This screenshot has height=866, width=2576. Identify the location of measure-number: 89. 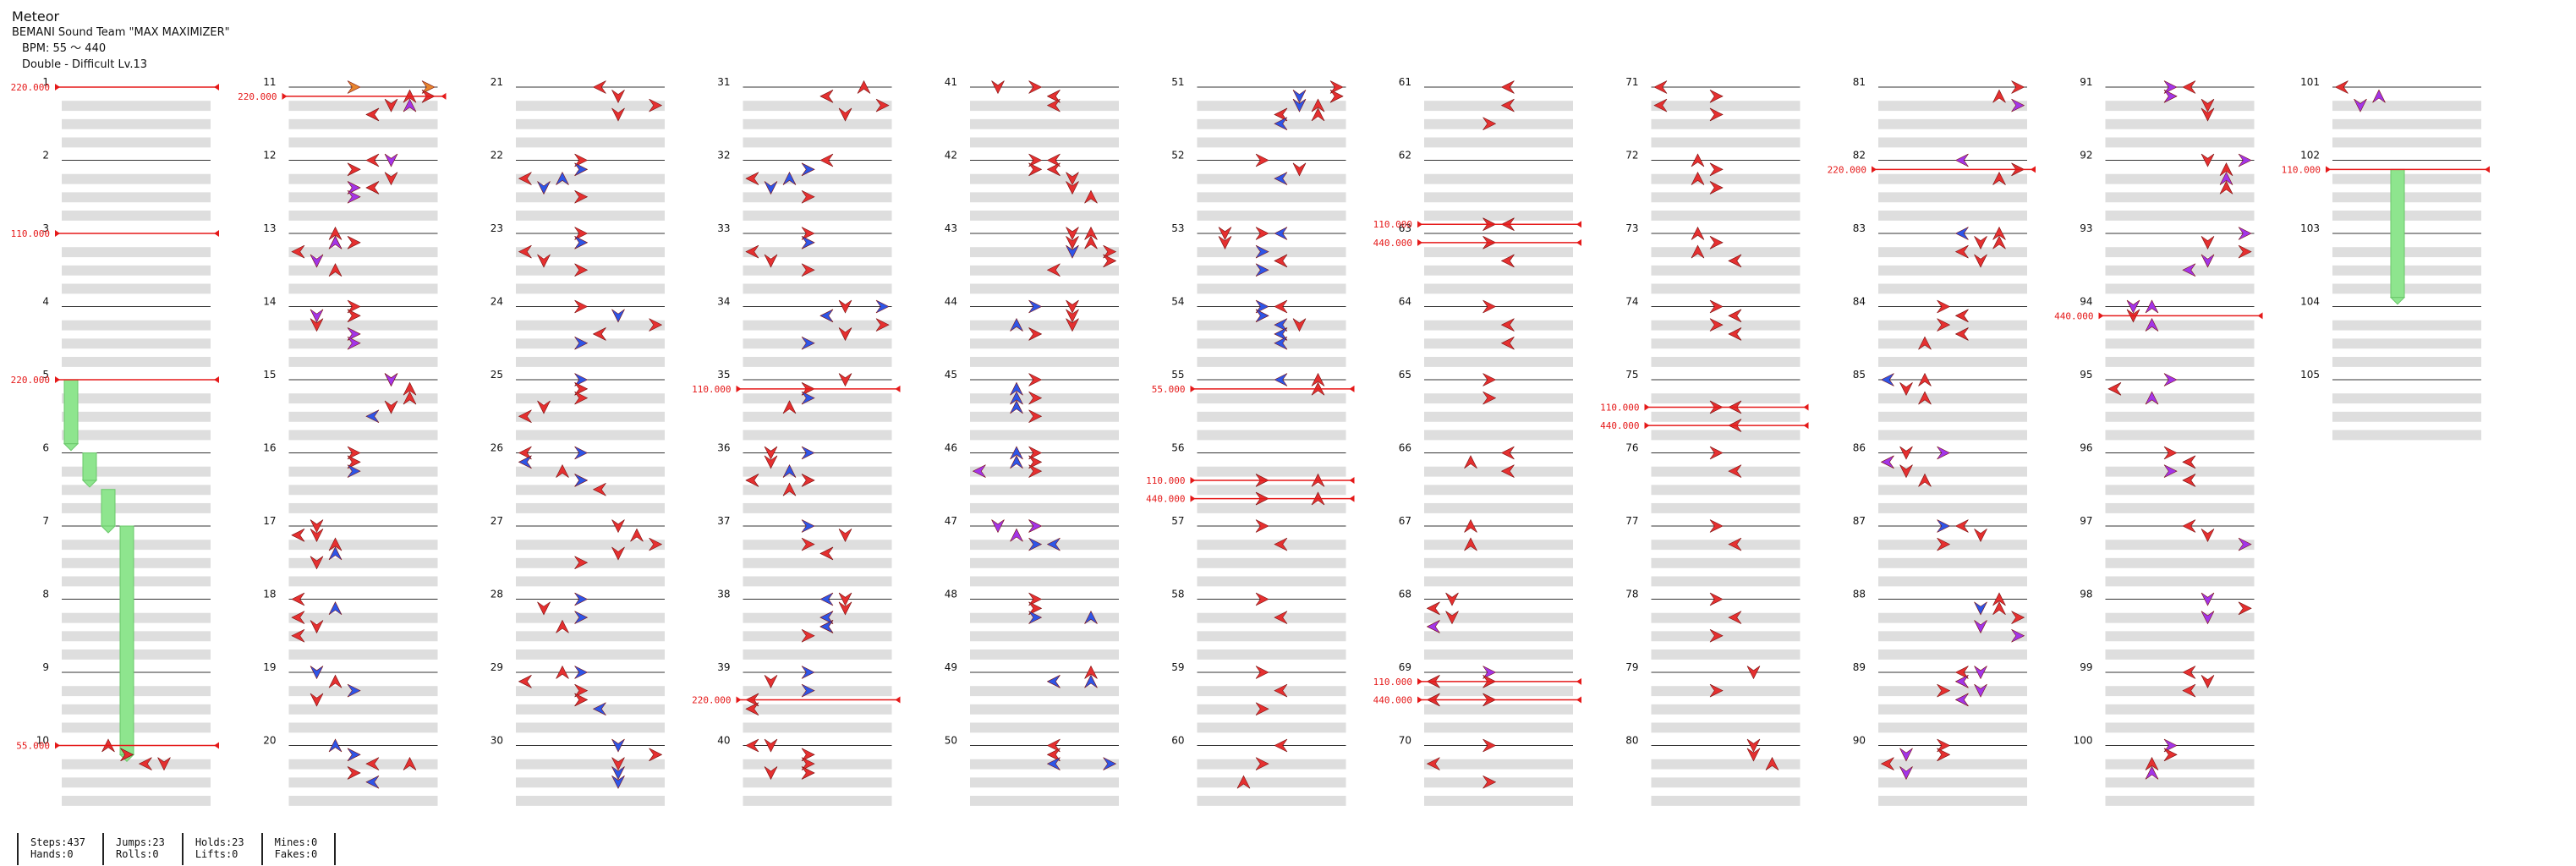
(1859, 667).